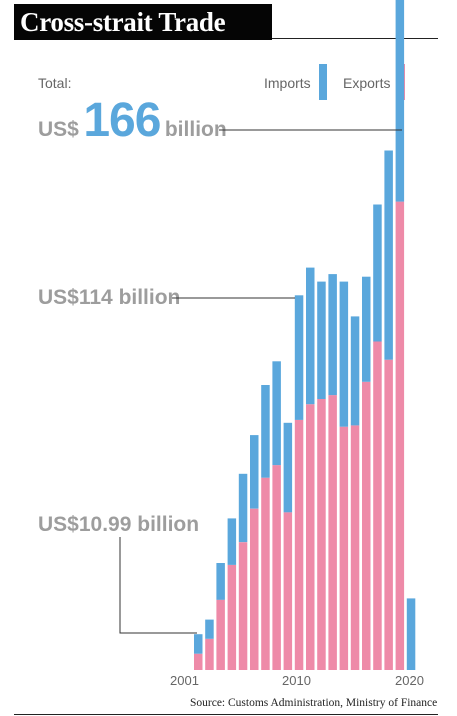  I want to click on legend-label-imports: Imports, so click(287, 83).